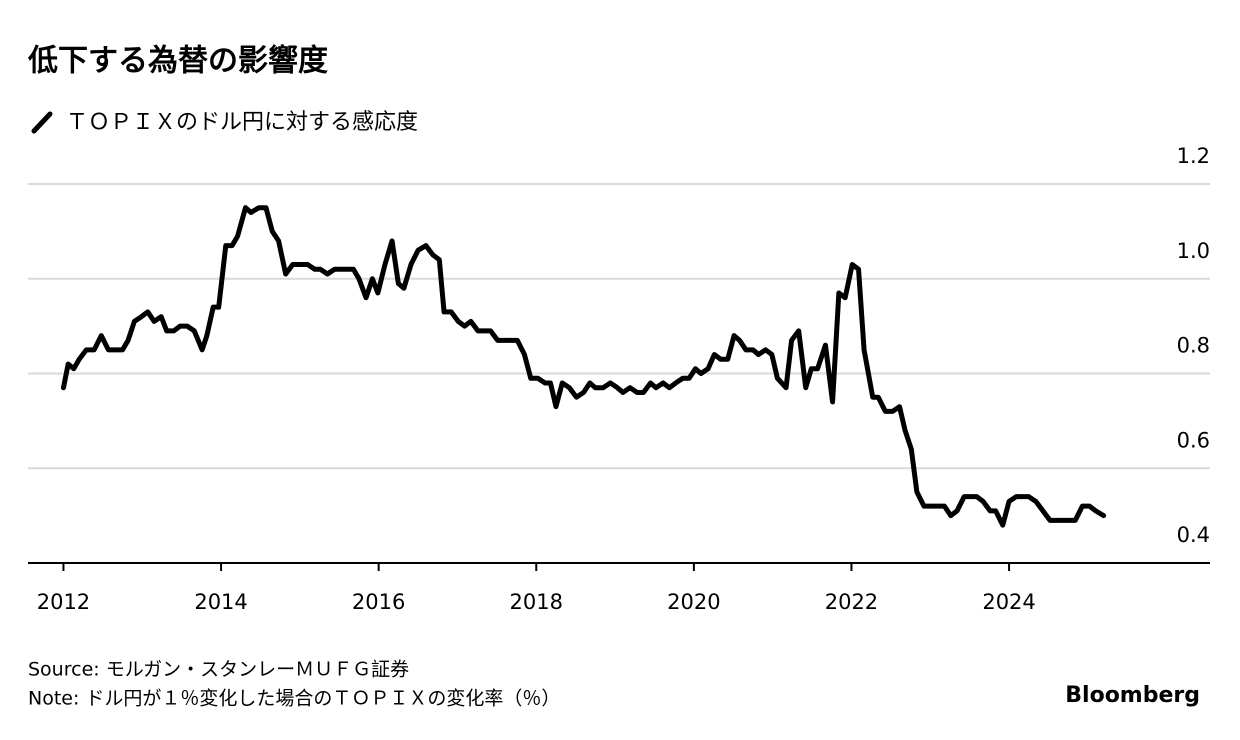 This screenshot has height=740, width=1240. I want to click on x-tick-label: 2024, so click(1008, 602).